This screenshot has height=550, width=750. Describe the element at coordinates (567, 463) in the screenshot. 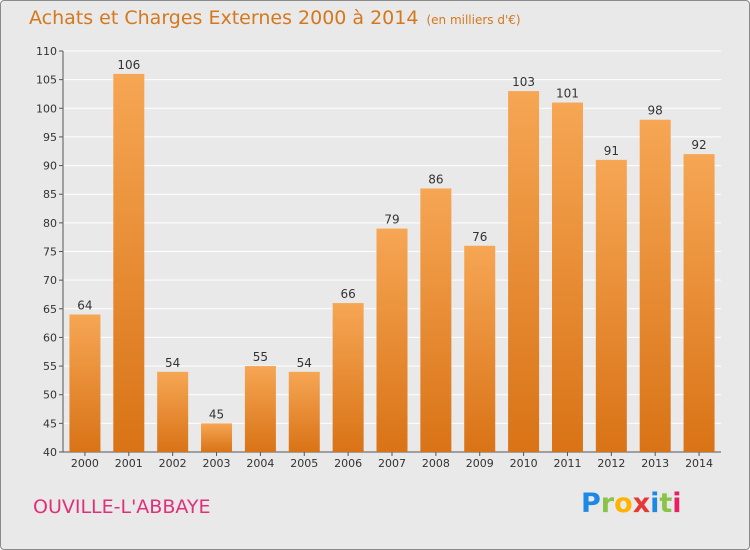

I see `x-tick-label: 2011` at that location.